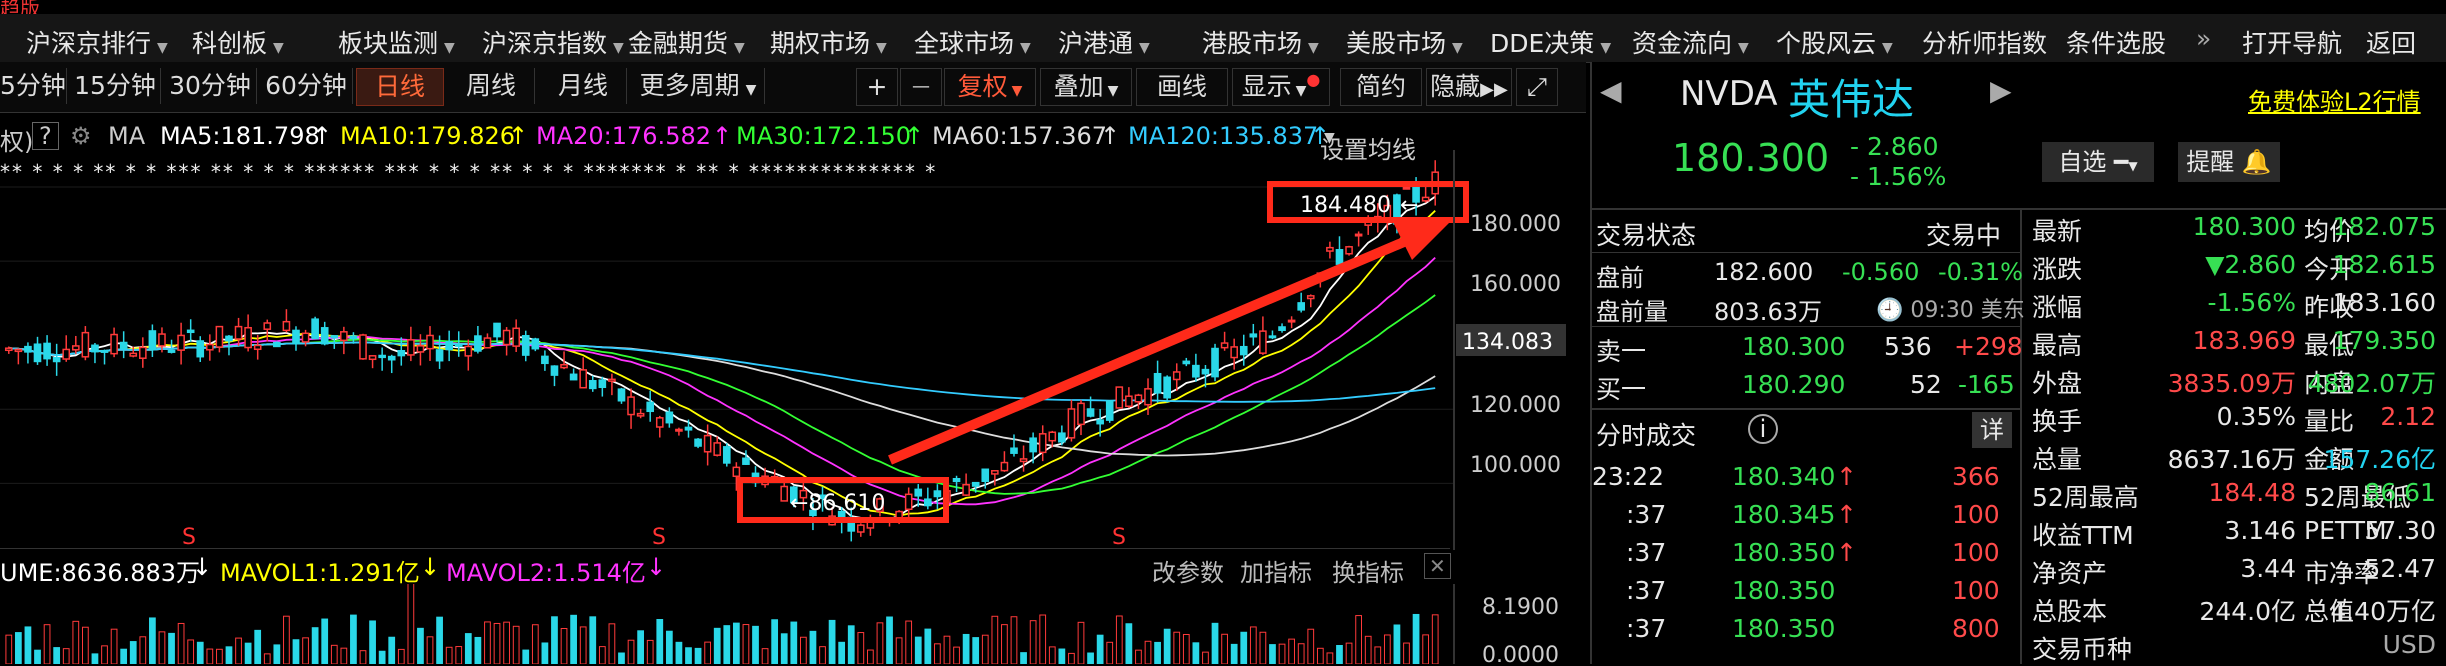 This screenshot has width=2446, height=666. Describe the element at coordinates (722, 372) in the screenshot. I see `ma-line` at that location.